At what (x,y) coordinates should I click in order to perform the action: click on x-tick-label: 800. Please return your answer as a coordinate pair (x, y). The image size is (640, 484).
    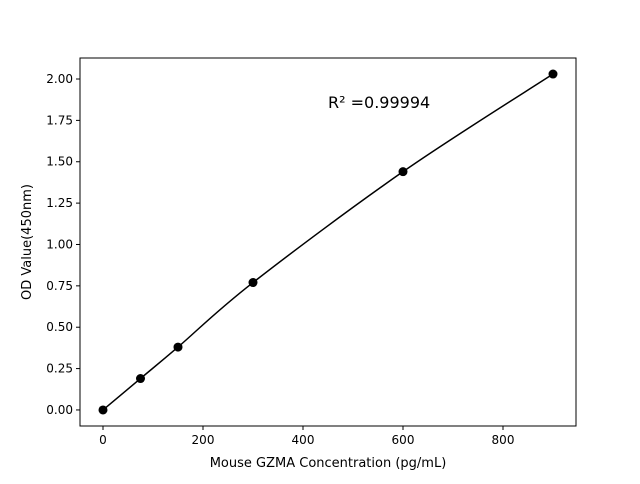
    Looking at the image, I should click on (503, 440).